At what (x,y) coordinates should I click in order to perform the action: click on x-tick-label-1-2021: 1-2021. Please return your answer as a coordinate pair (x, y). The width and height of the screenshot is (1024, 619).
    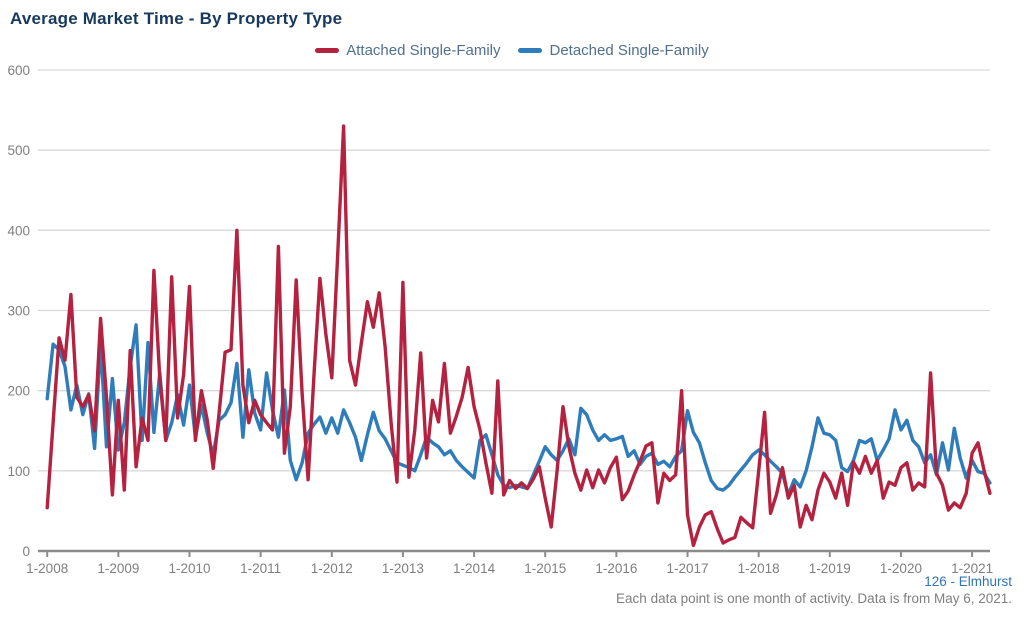
    Looking at the image, I should click on (972, 568).